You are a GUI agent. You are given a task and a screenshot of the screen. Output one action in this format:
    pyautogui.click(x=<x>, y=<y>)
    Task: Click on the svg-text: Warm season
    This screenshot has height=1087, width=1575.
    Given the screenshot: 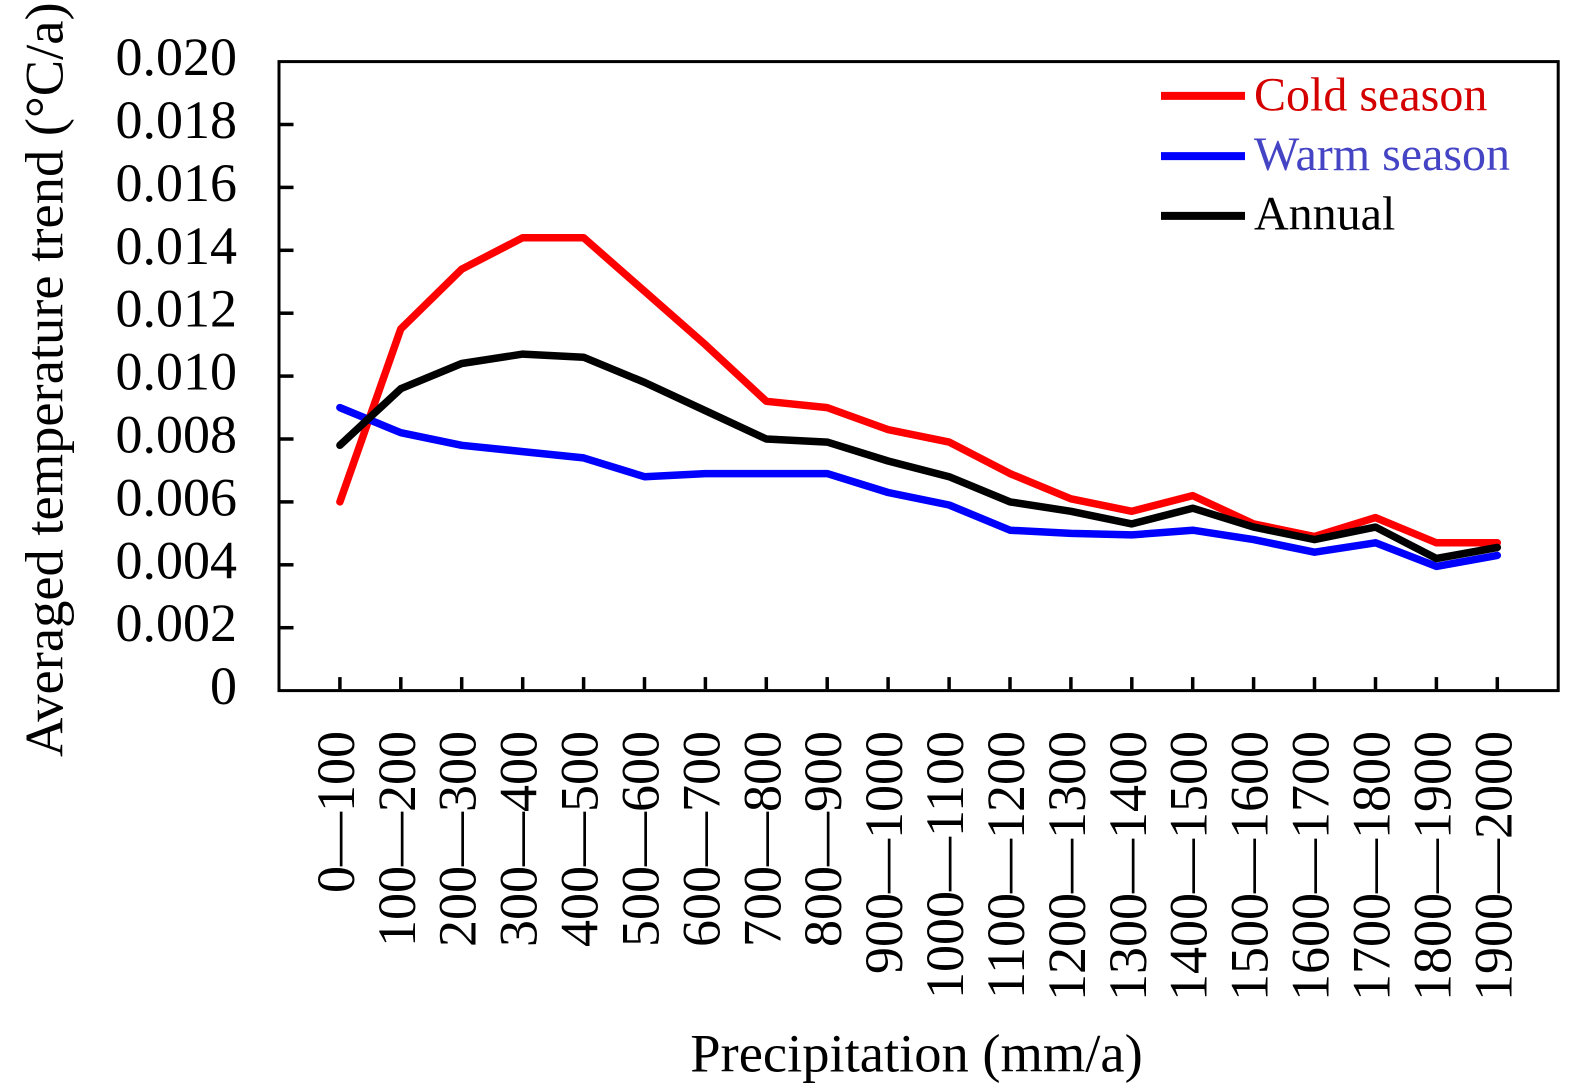 What is the action you would take?
    pyautogui.click(x=1382, y=154)
    